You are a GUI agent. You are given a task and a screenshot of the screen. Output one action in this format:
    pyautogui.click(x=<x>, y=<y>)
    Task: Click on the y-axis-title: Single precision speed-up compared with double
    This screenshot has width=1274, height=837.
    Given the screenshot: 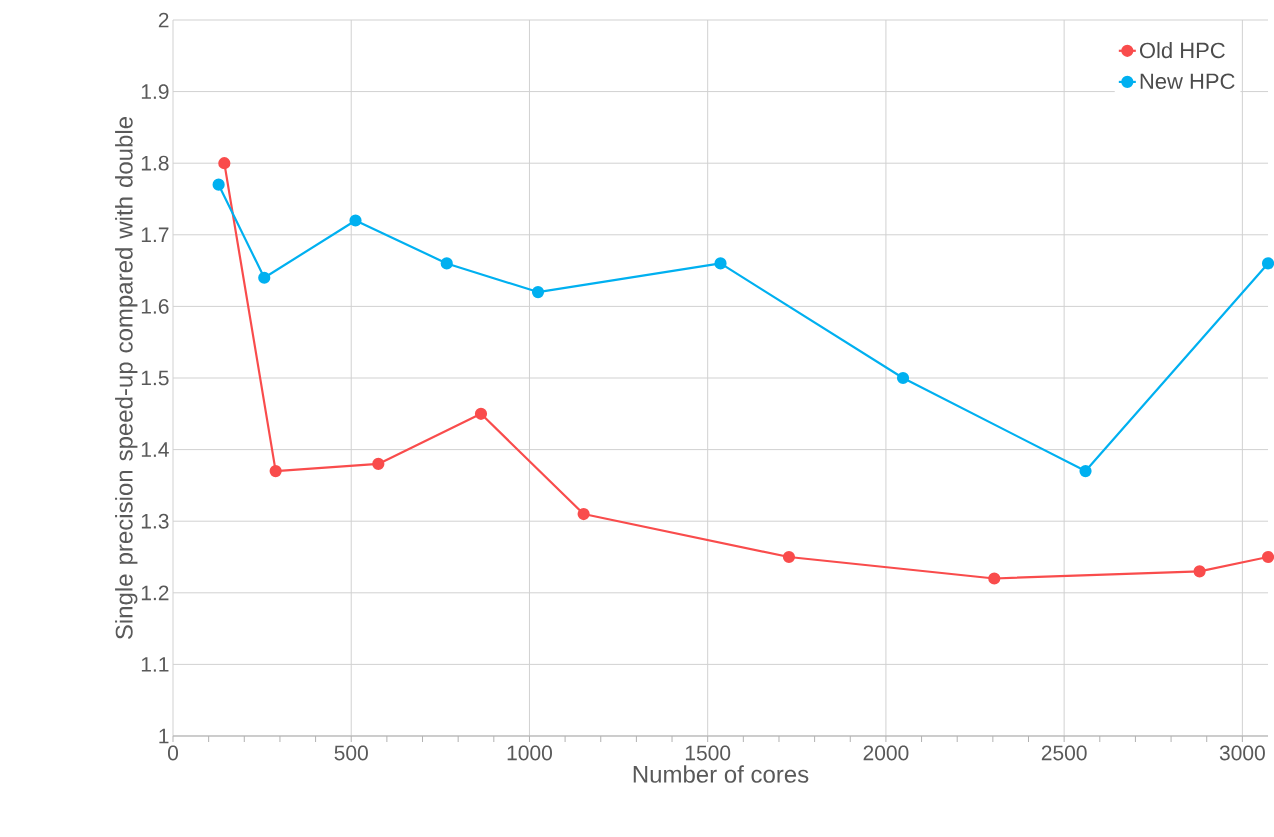 What is the action you would take?
    pyautogui.click(x=126, y=378)
    